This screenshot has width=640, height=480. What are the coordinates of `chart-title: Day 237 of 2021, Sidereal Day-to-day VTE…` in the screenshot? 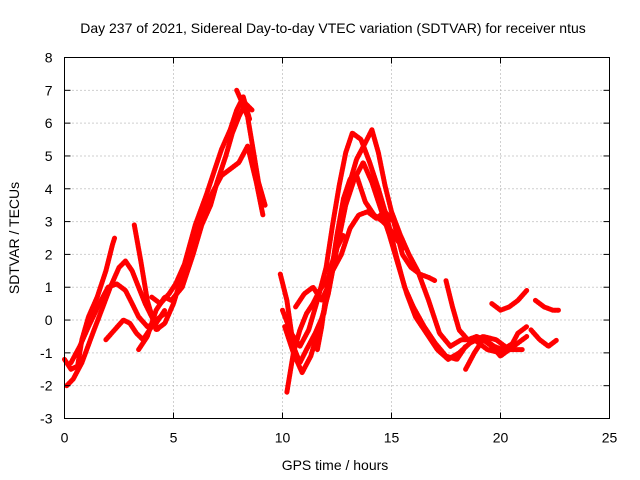 It's located at (333, 28).